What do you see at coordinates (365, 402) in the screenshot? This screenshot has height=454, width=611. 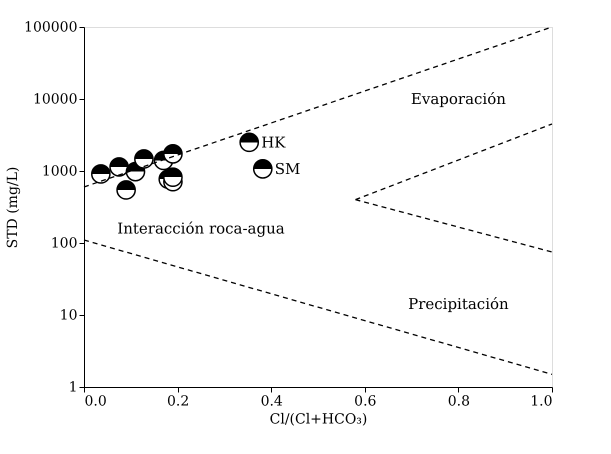 I see `x-tick-label: 0.6` at bounding box center [365, 402].